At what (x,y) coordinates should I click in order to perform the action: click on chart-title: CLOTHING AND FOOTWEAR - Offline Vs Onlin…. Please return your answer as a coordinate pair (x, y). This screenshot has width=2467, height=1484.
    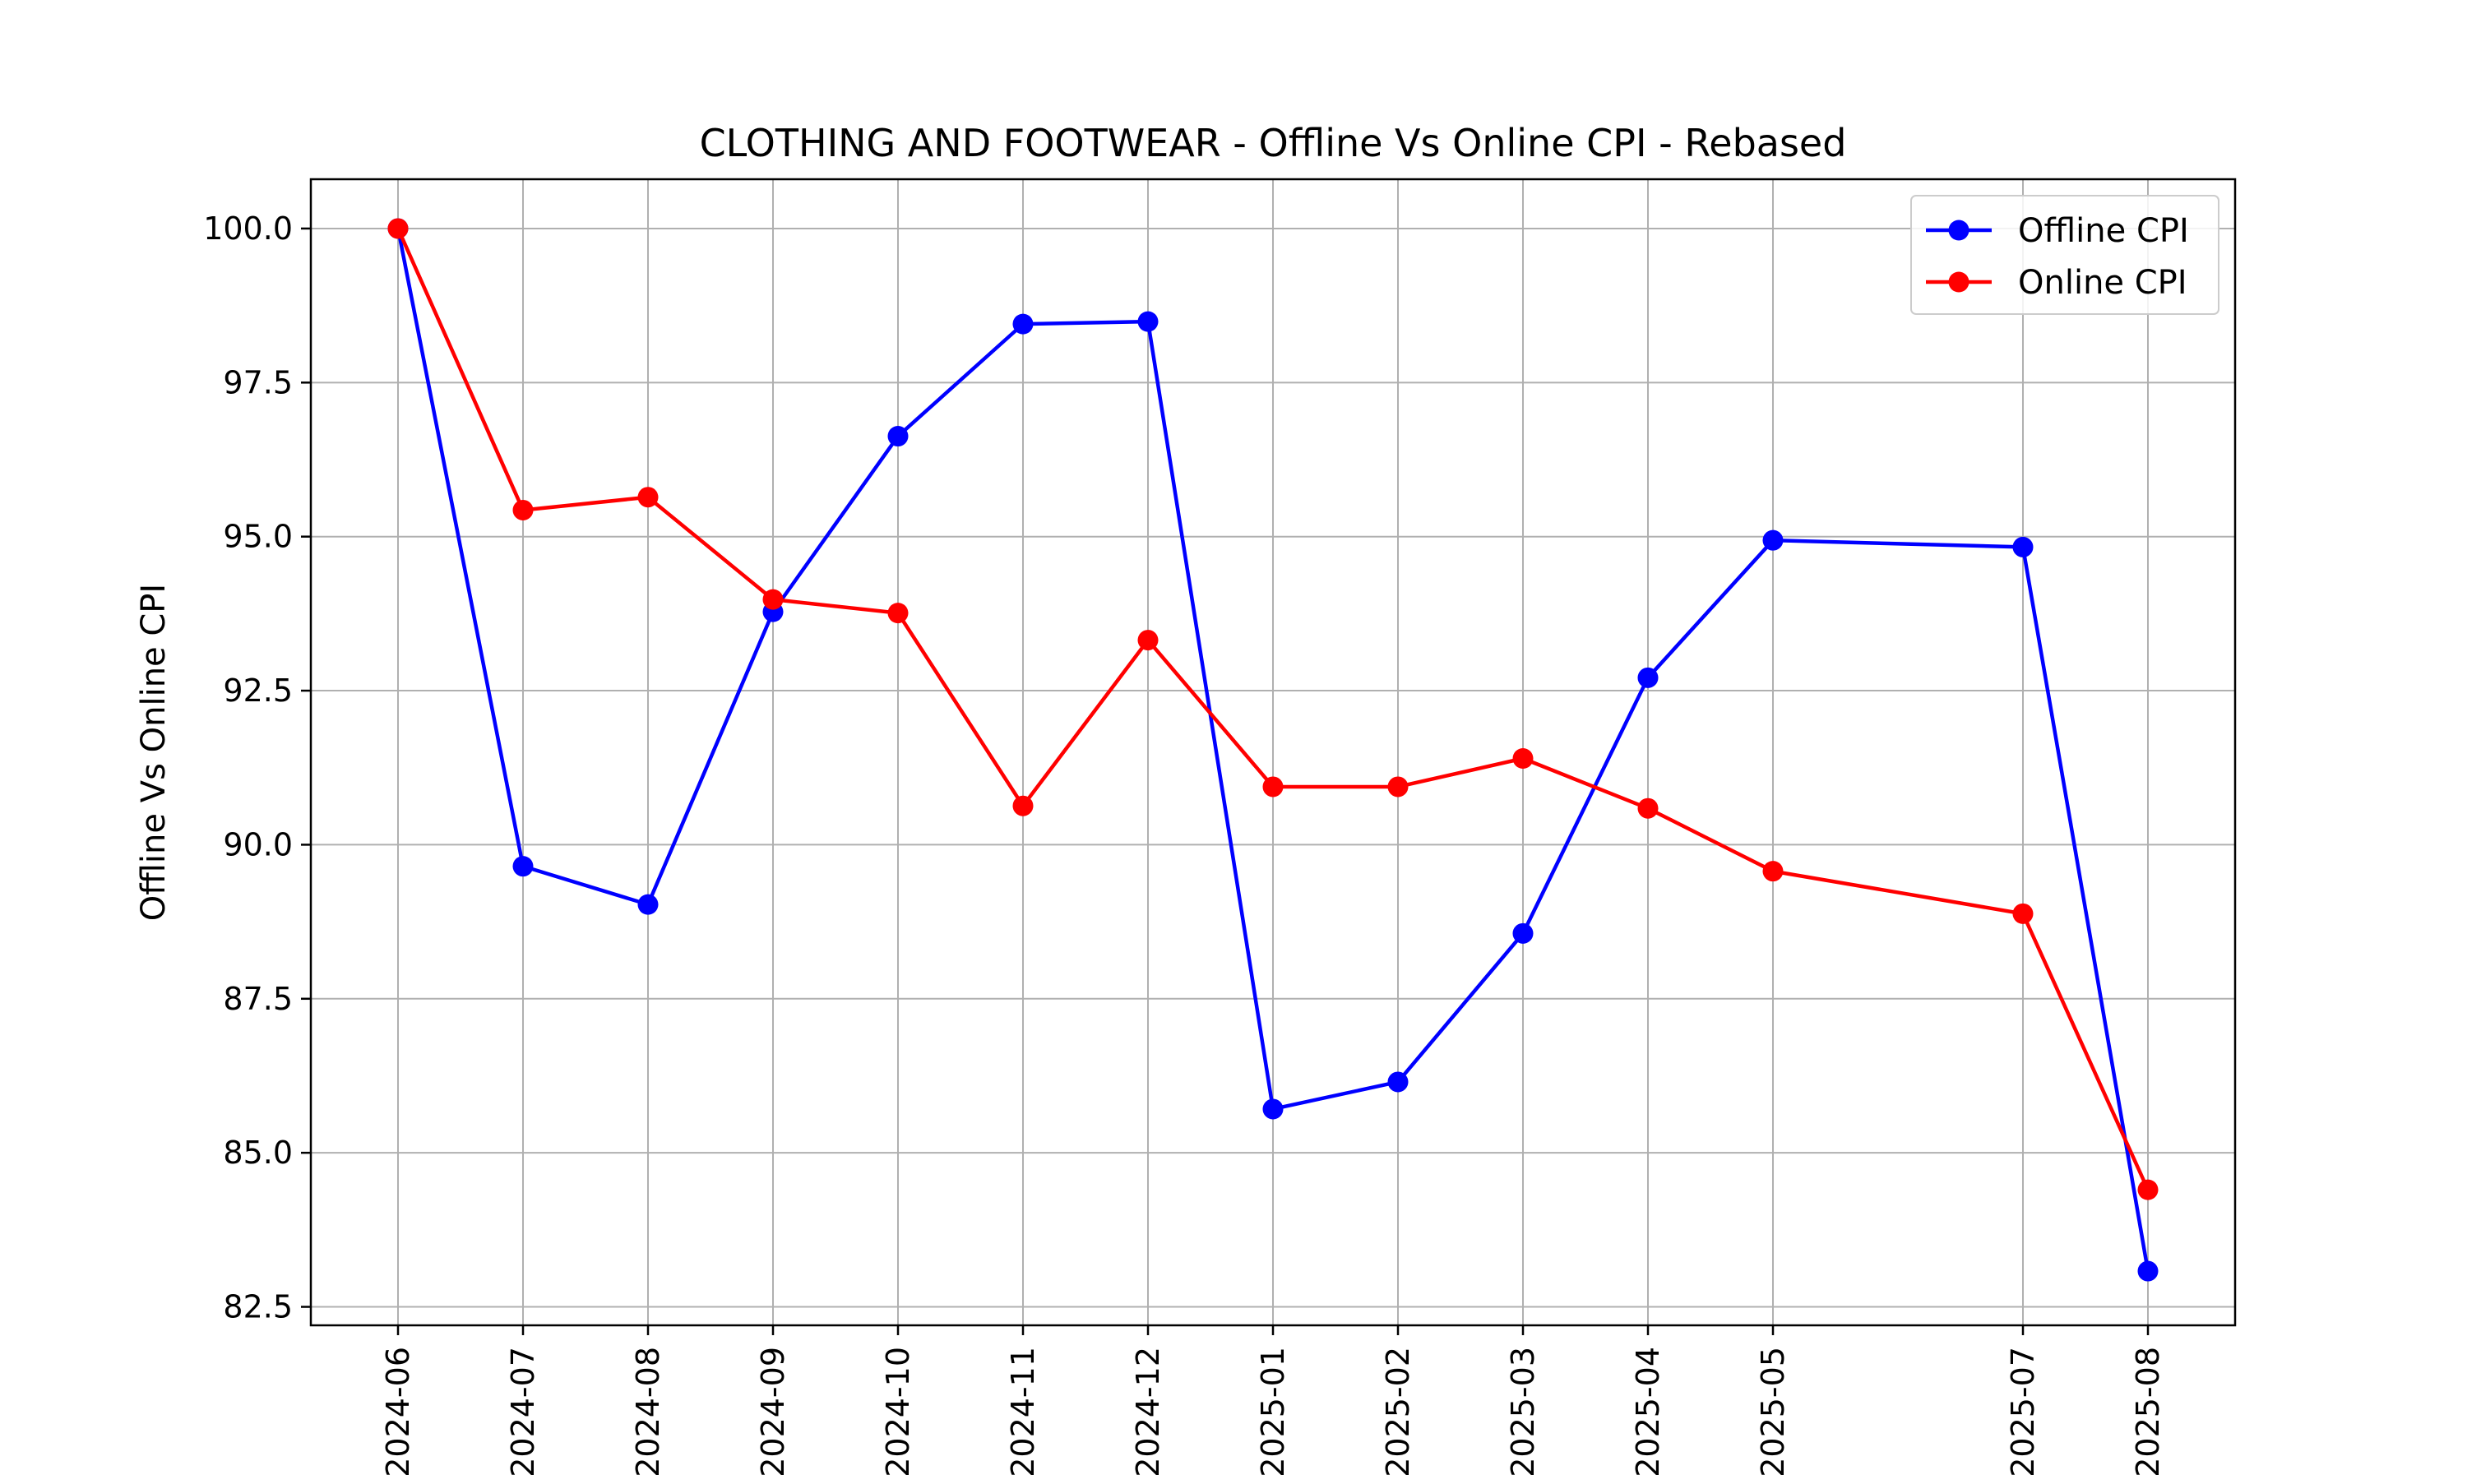
    Looking at the image, I should click on (1273, 143).